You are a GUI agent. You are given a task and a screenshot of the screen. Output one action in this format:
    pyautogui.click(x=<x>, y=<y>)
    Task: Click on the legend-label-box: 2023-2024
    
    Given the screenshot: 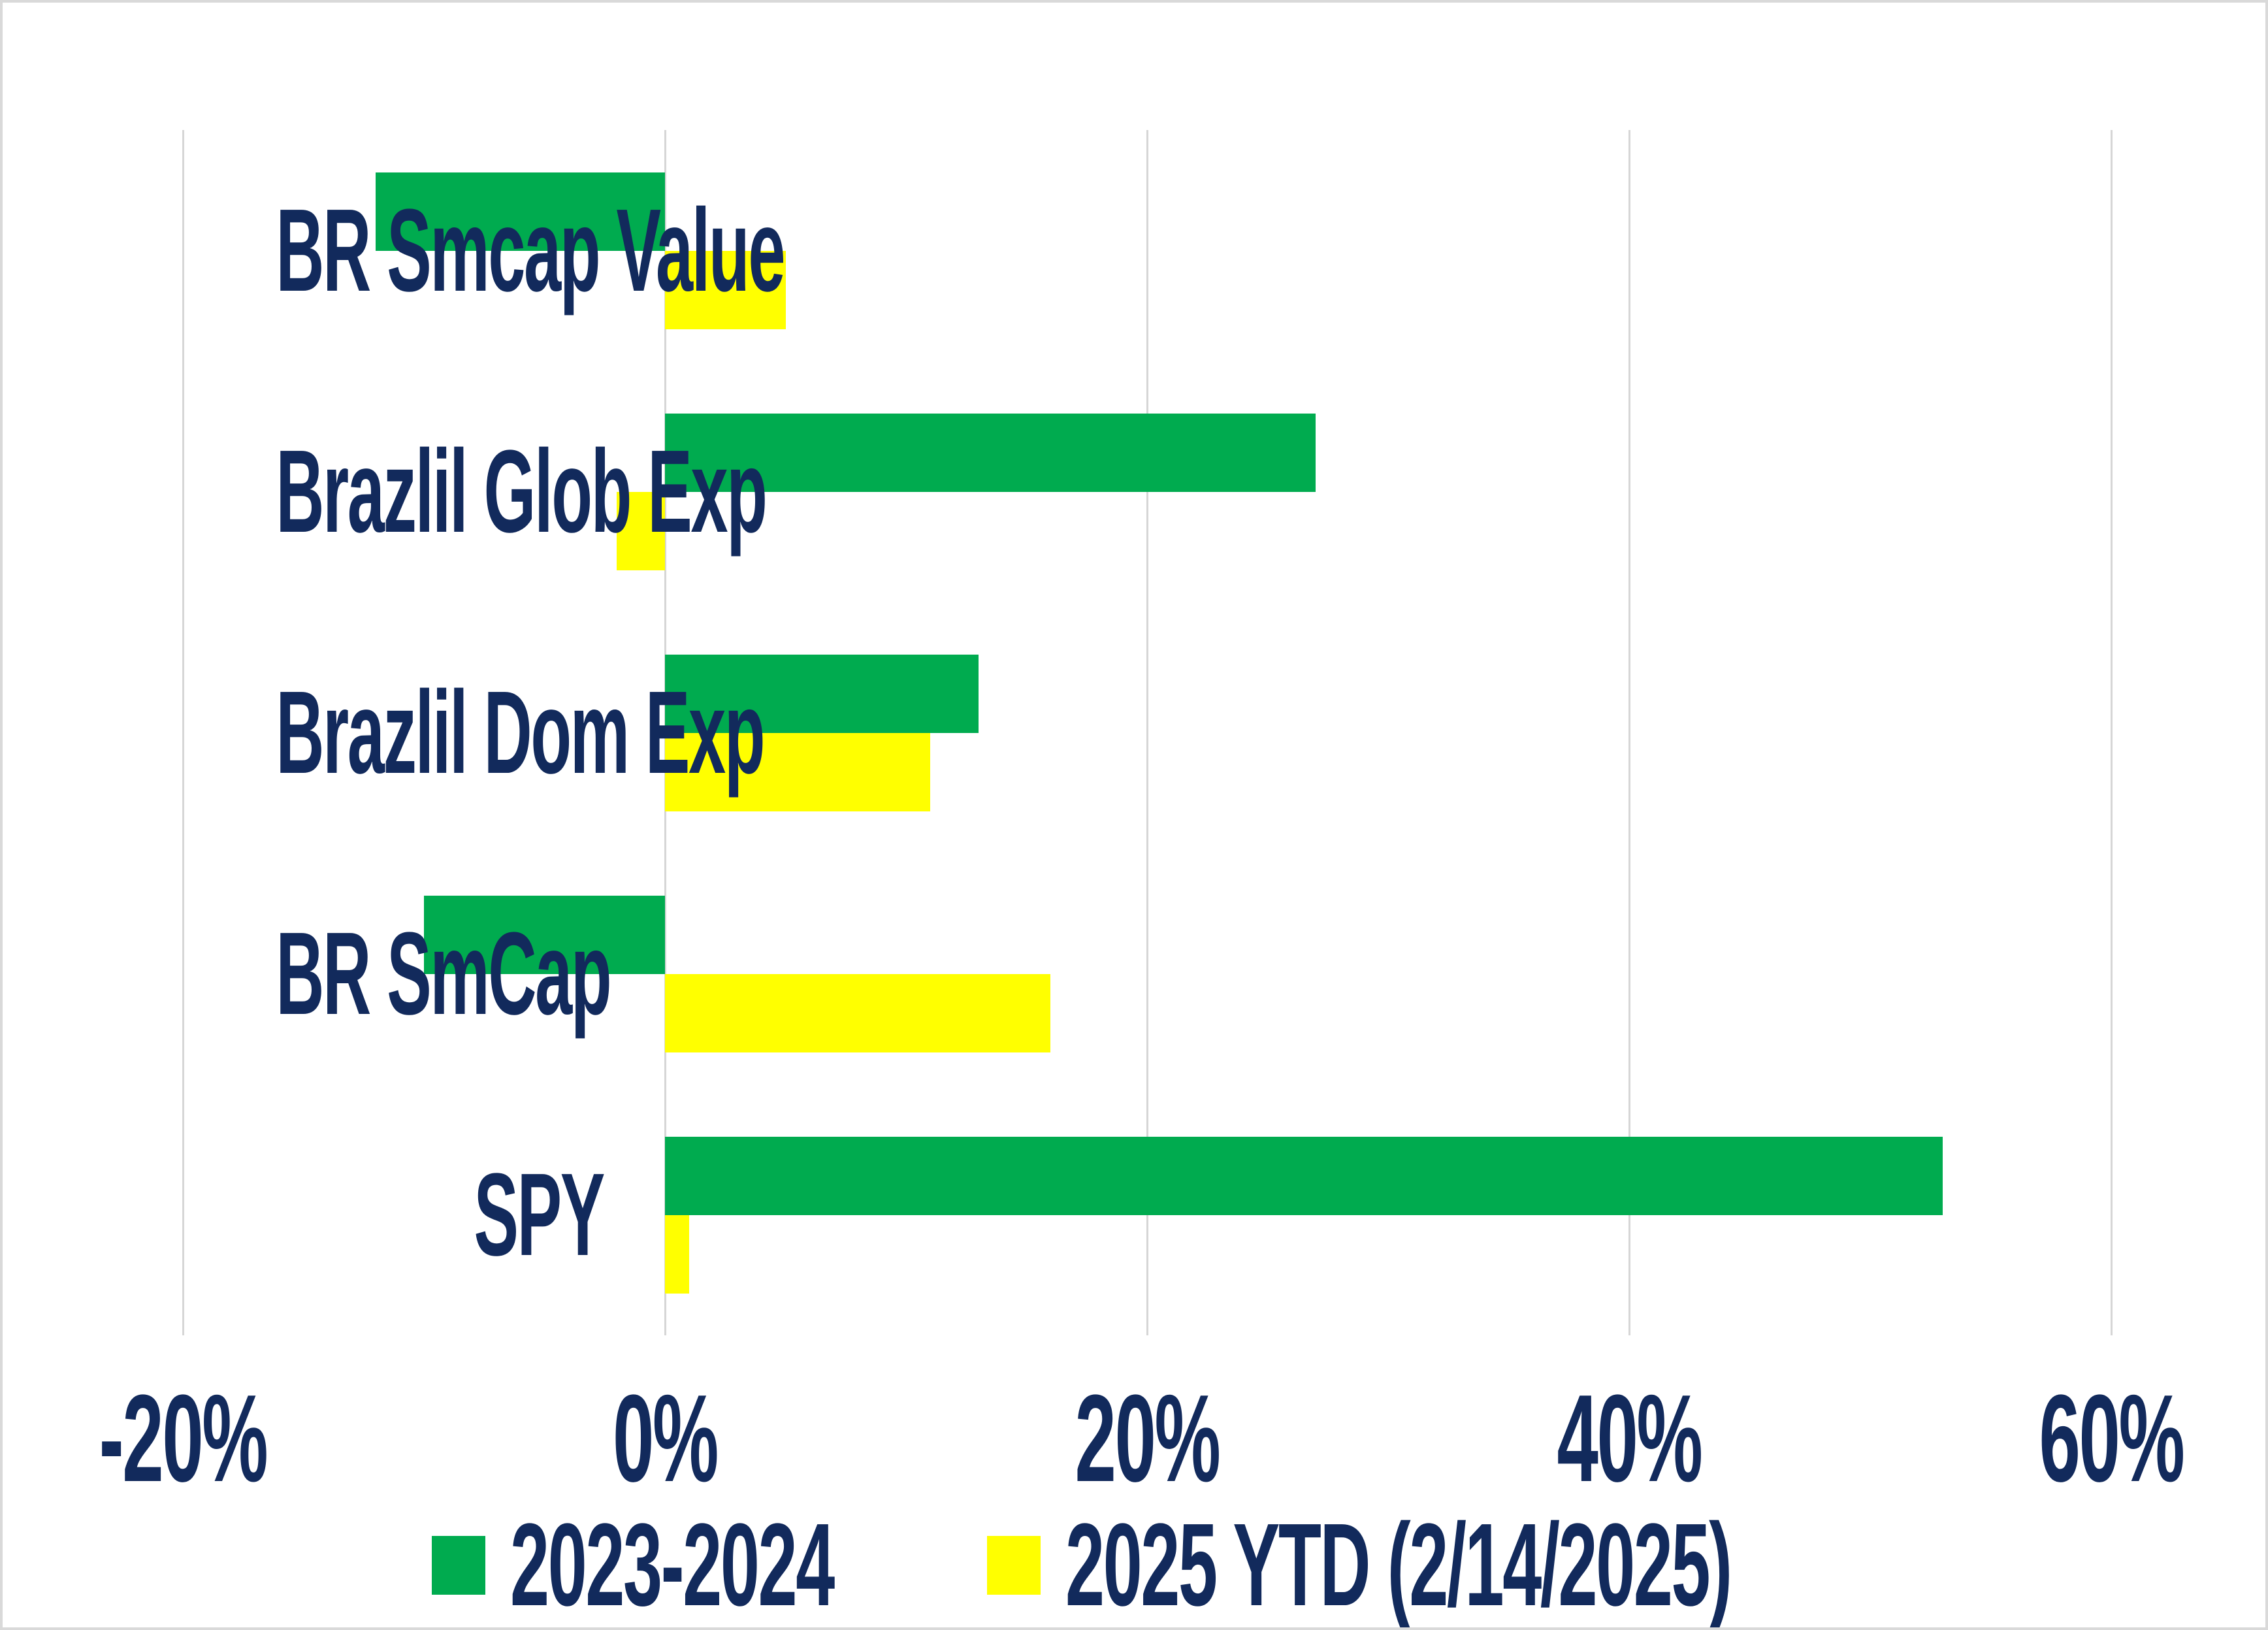 What is the action you would take?
    pyautogui.click(x=693, y=1564)
    